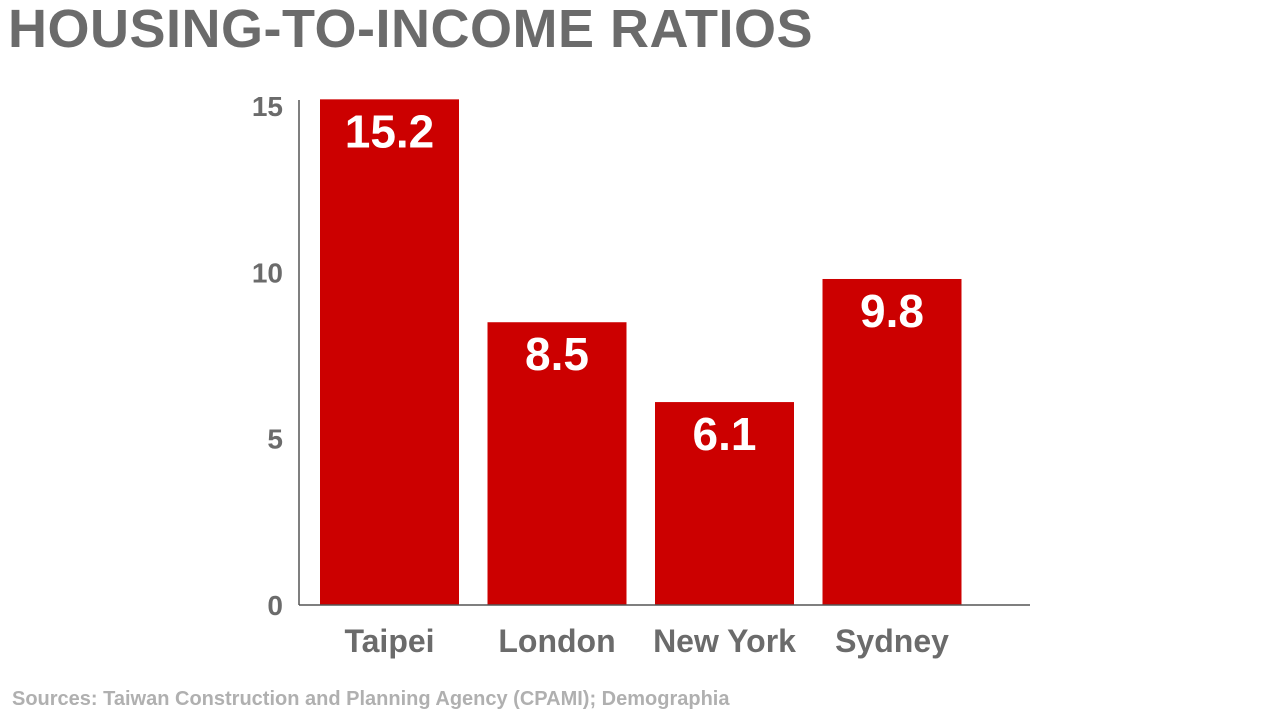 The height and width of the screenshot is (720, 1280). Describe the element at coordinates (275, 605) in the screenshot. I see `y-tick-label-0: 0` at that location.